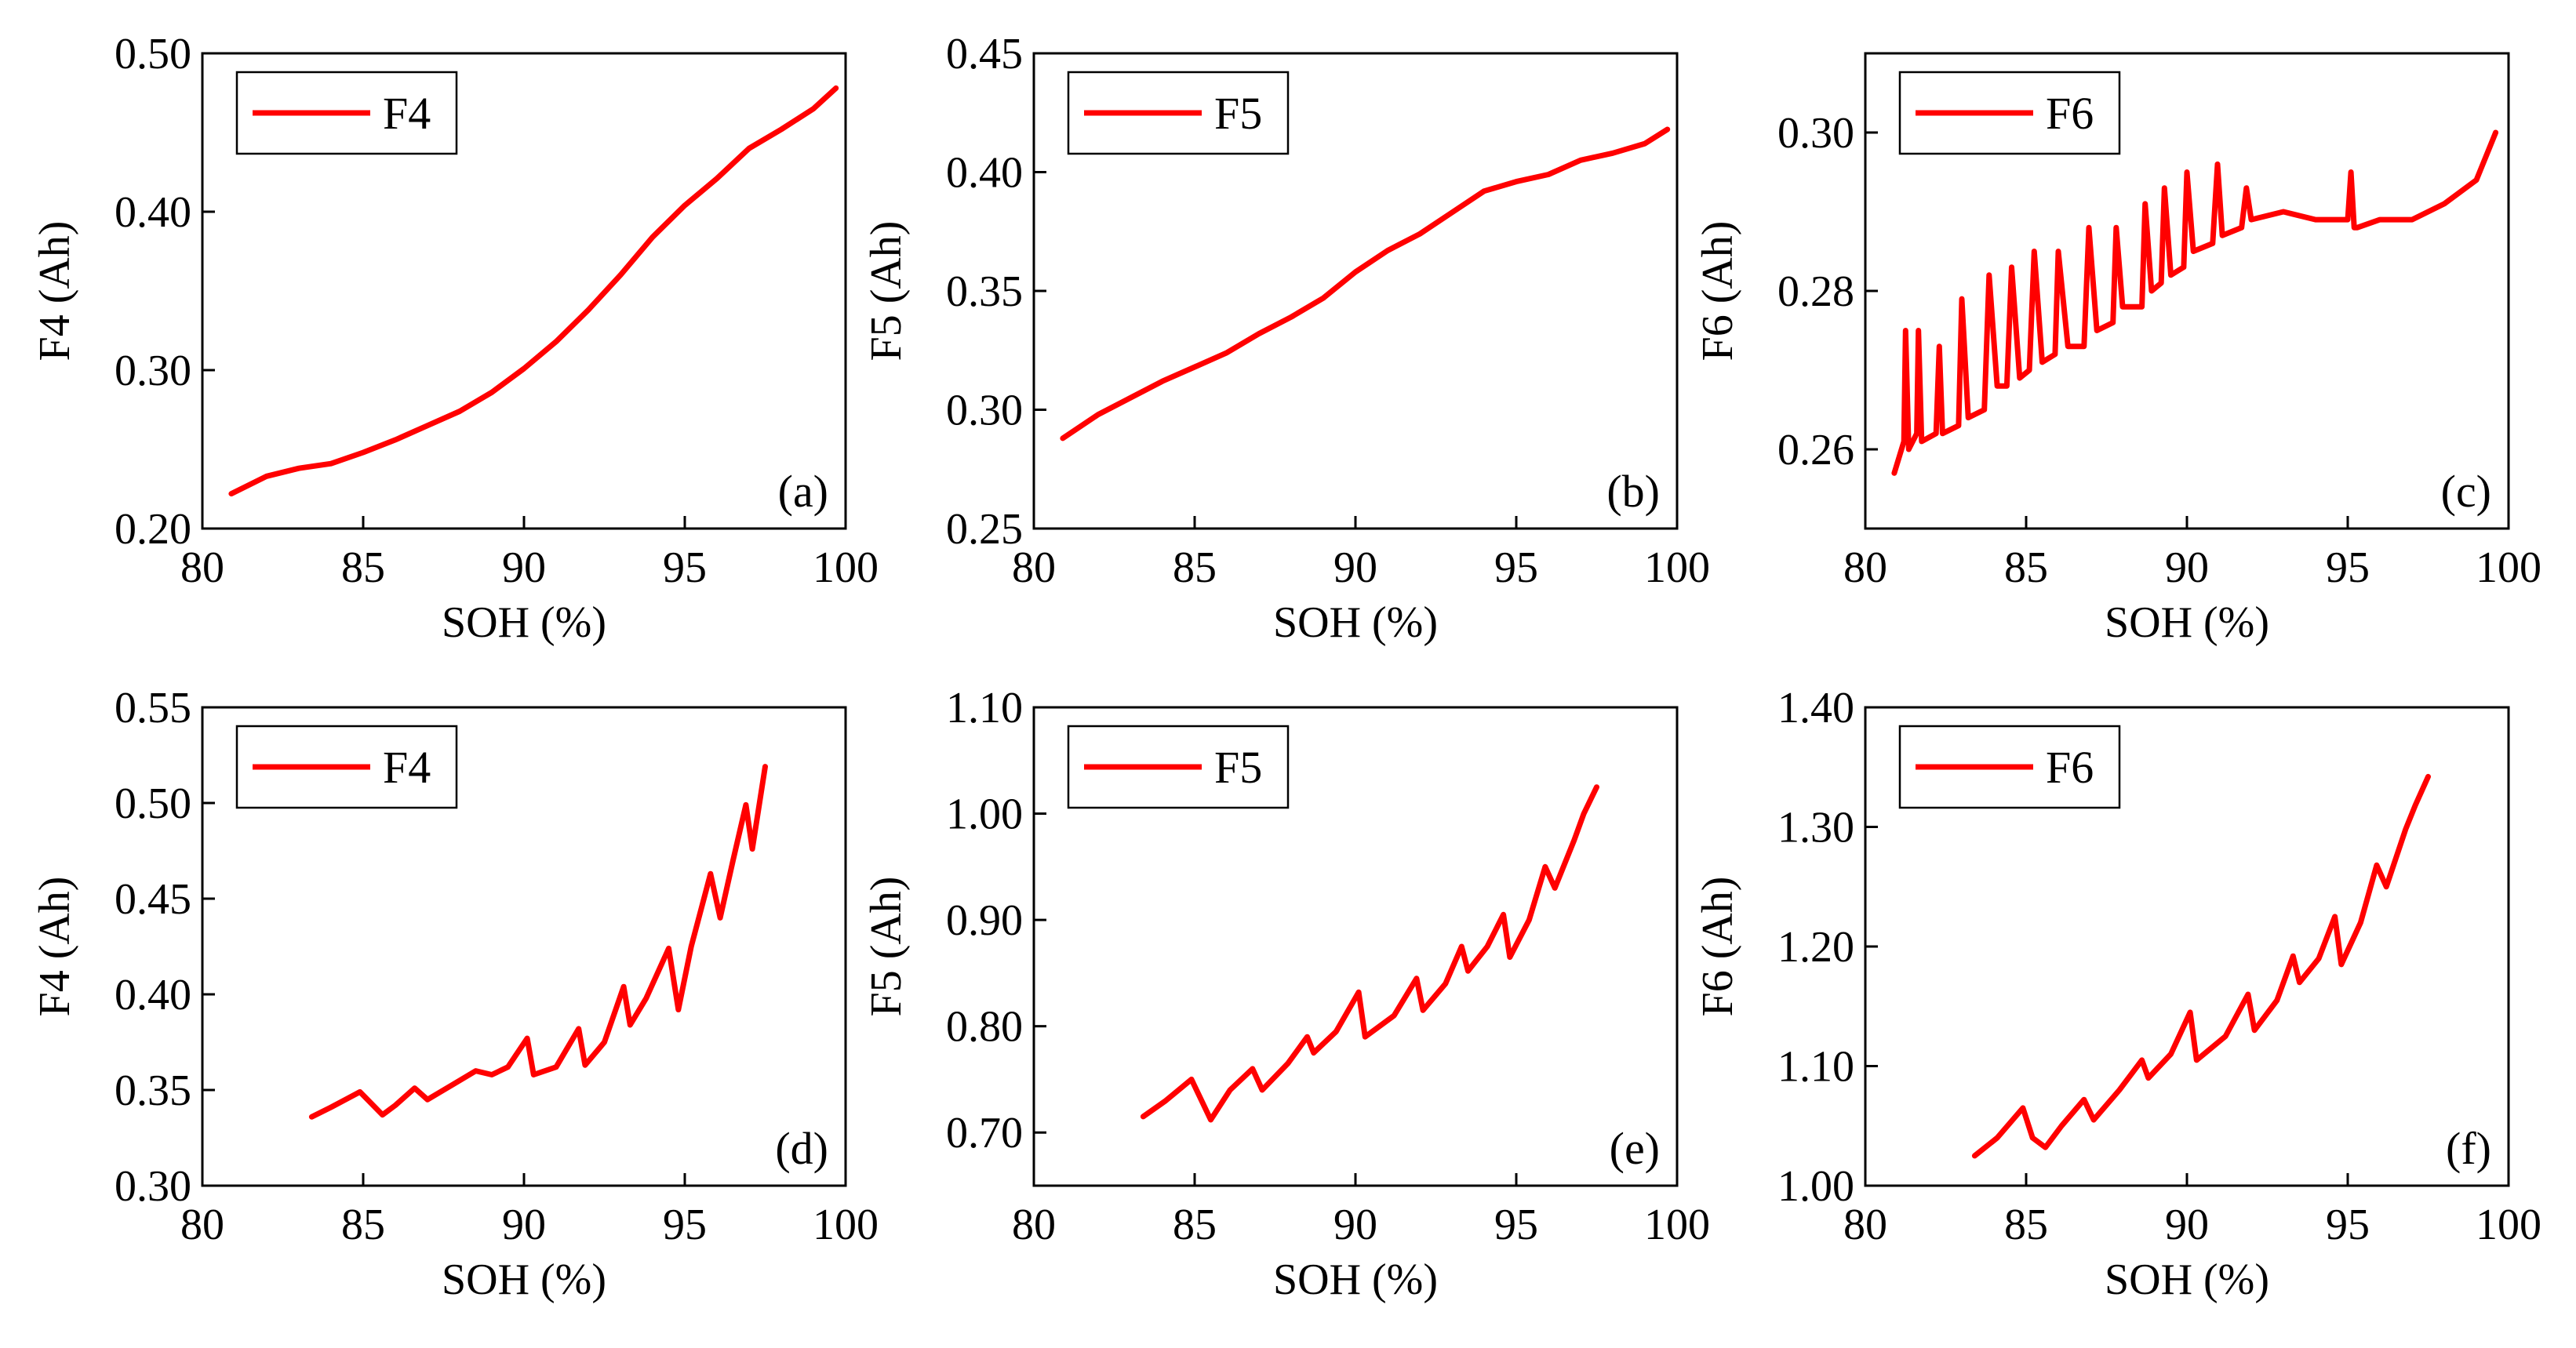 This screenshot has width=2576, height=1348. What do you see at coordinates (153, 529) in the screenshot?
I see `y-tick-label: 0.20` at bounding box center [153, 529].